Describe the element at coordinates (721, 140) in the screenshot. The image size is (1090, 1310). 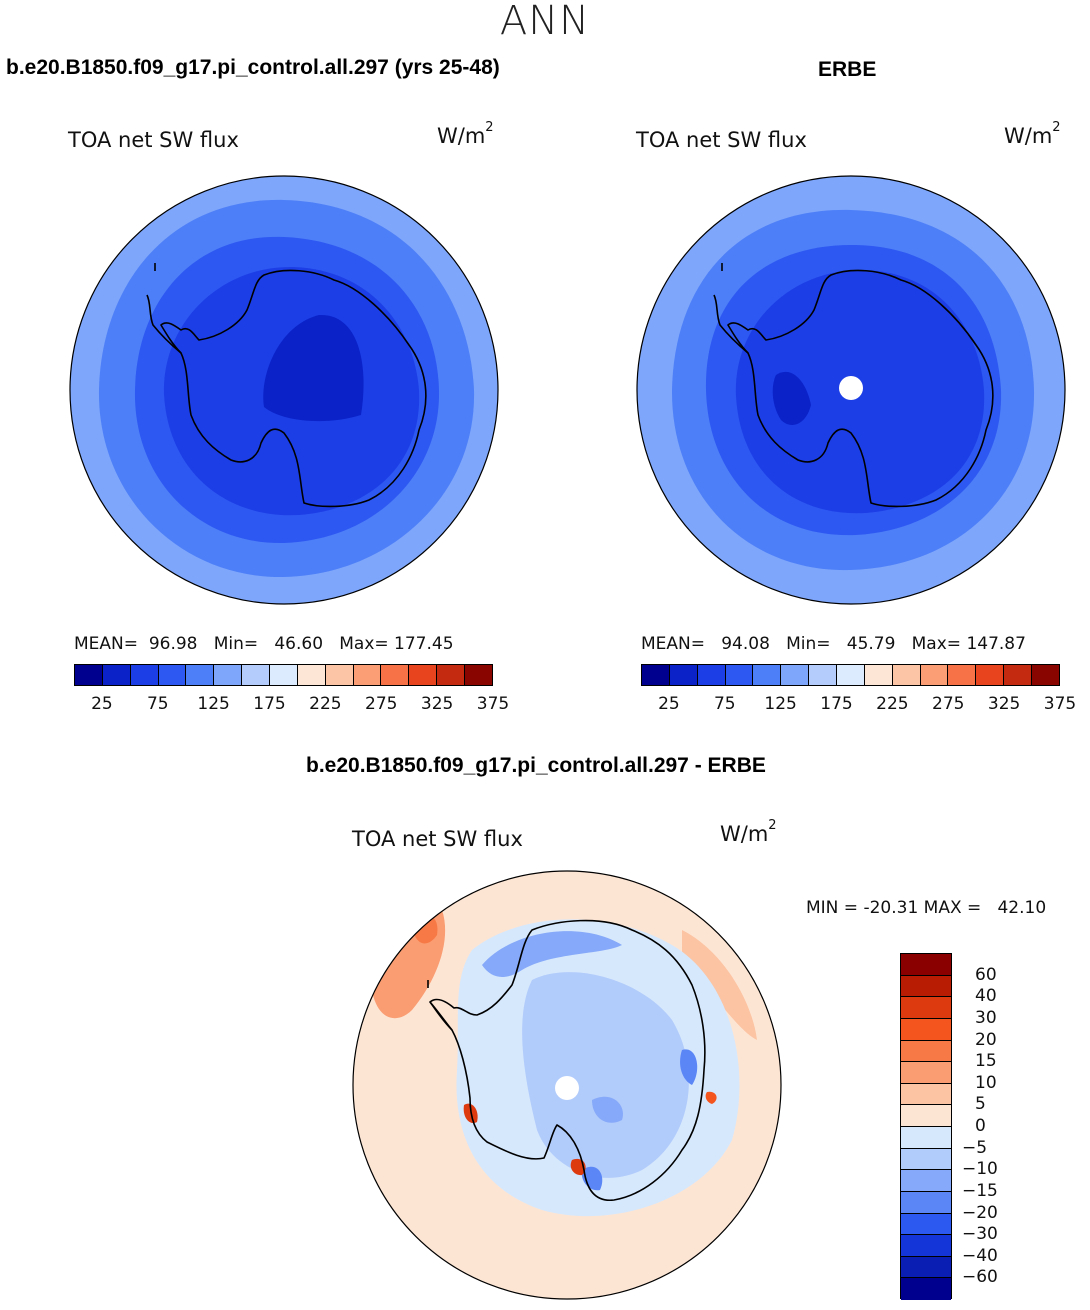
I see `panel2-variable-label: TOA net SW flux` at that location.